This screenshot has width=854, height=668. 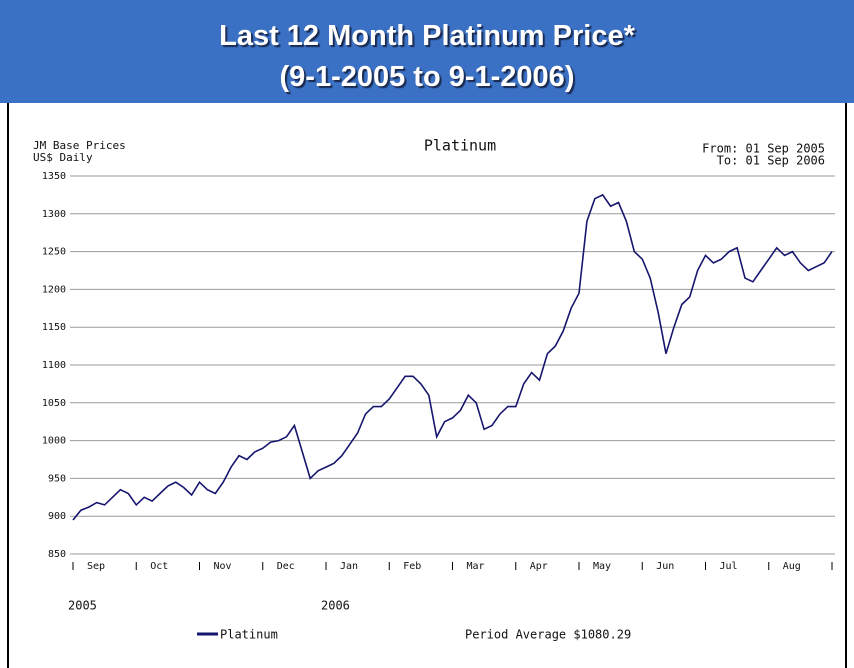 What do you see at coordinates (54, 289) in the screenshot?
I see `y-tick-label: 1200` at bounding box center [54, 289].